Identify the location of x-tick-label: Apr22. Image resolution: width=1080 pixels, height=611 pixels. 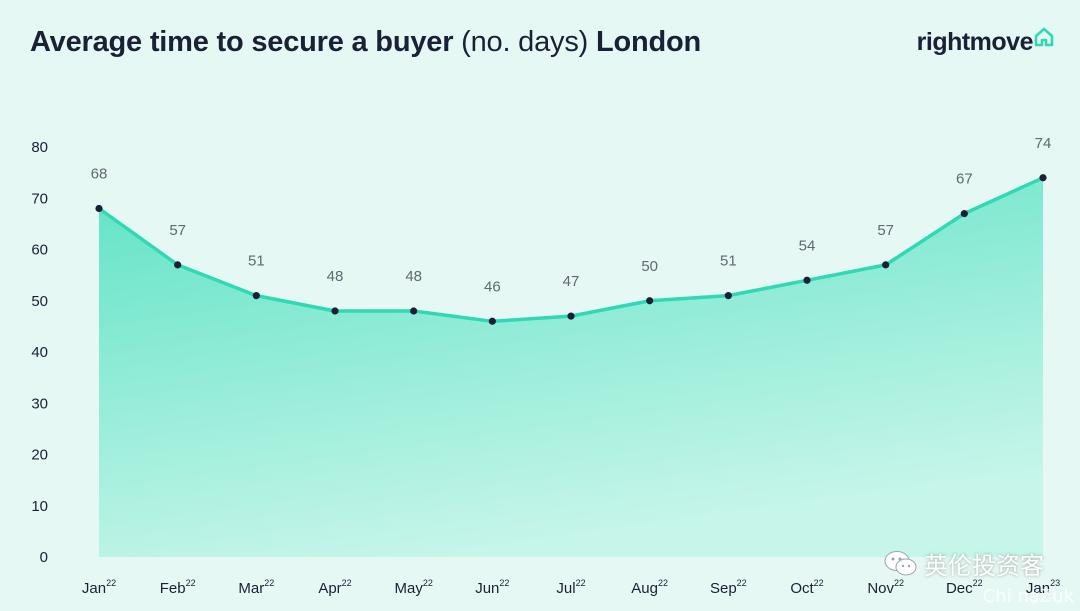
(334, 587).